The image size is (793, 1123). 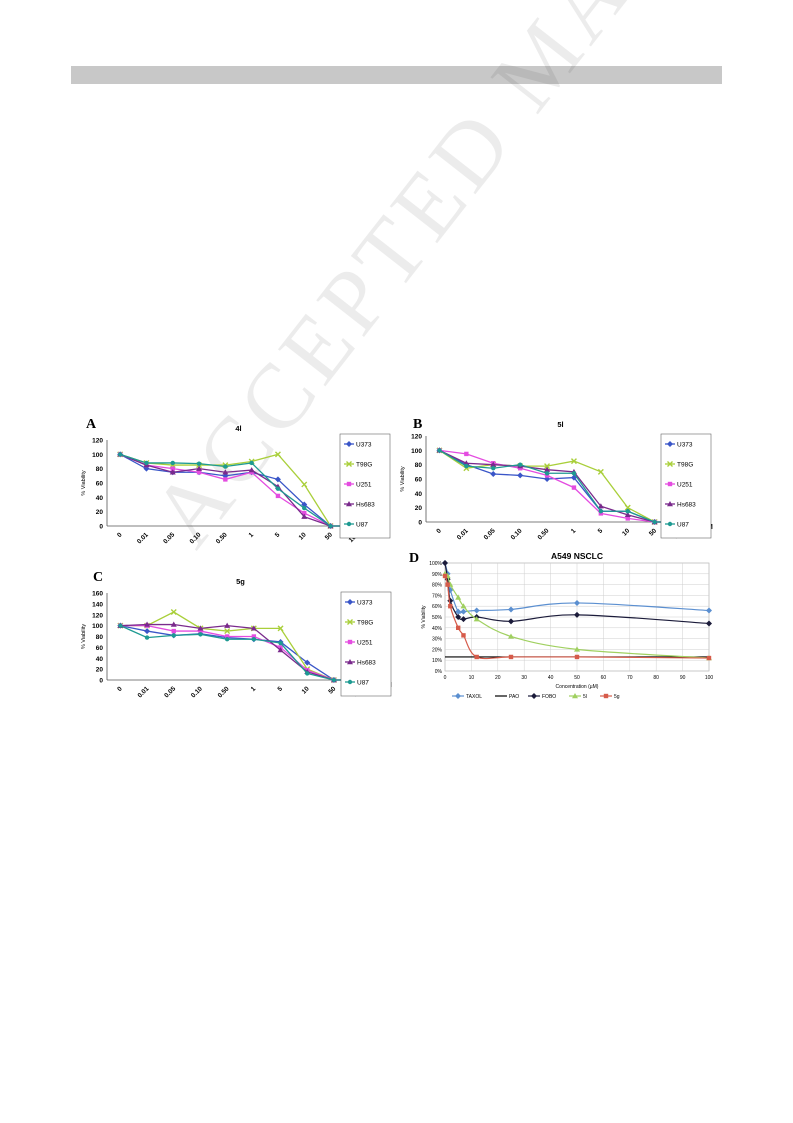 What do you see at coordinates (437, 586) in the screenshot?
I see `y-tick-label: 80%` at bounding box center [437, 586].